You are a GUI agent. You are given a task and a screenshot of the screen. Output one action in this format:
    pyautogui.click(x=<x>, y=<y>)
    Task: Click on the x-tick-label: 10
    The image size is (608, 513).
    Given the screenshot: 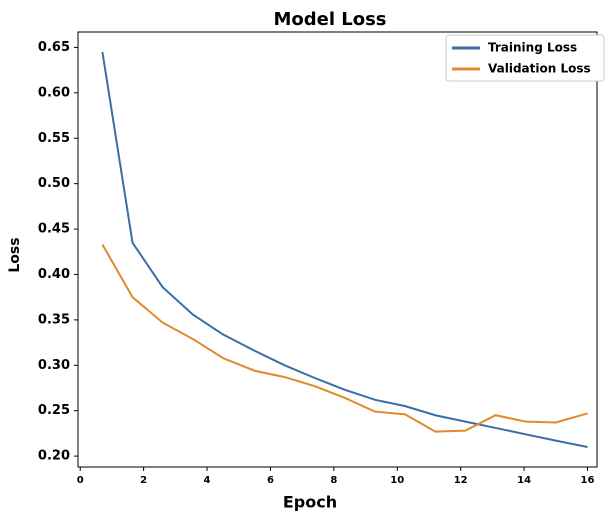 What is the action you would take?
    pyautogui.click(x=397, y=480)
    